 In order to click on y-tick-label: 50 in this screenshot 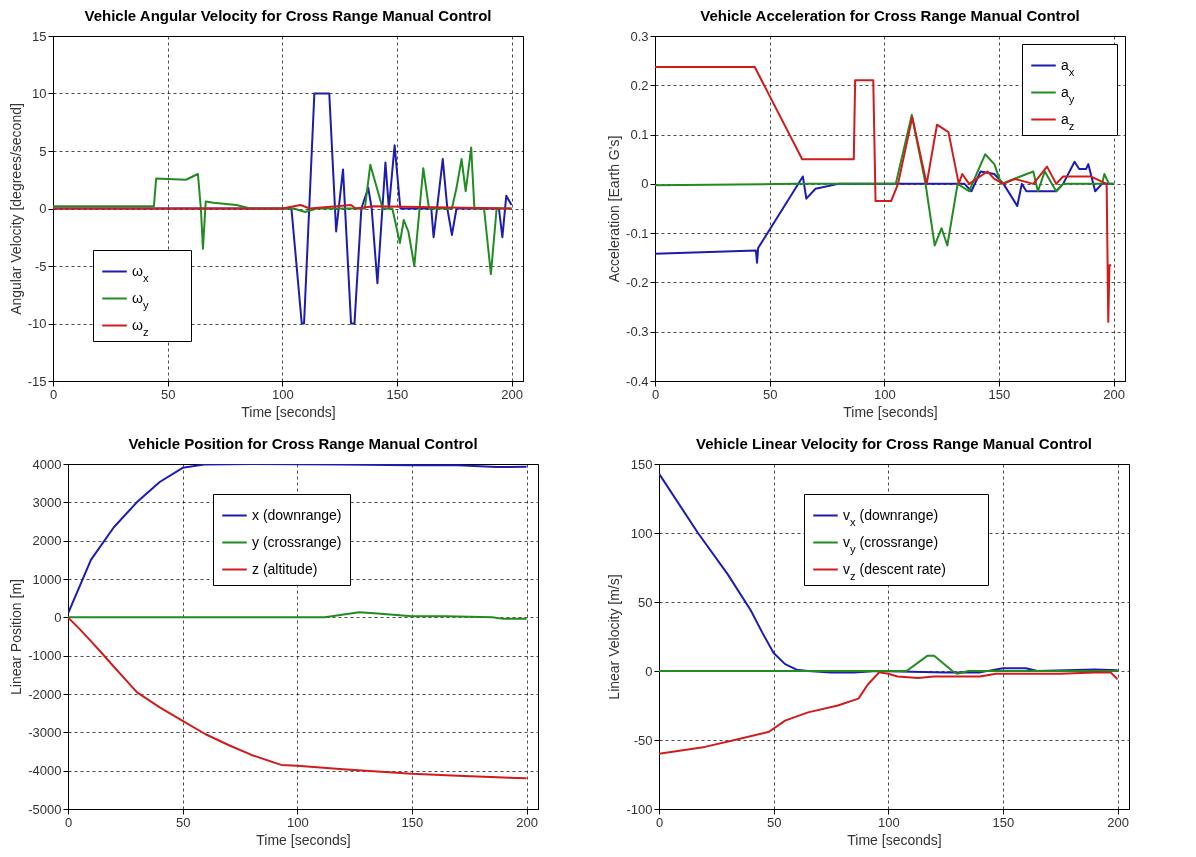, I will do `click(645, 602)`.